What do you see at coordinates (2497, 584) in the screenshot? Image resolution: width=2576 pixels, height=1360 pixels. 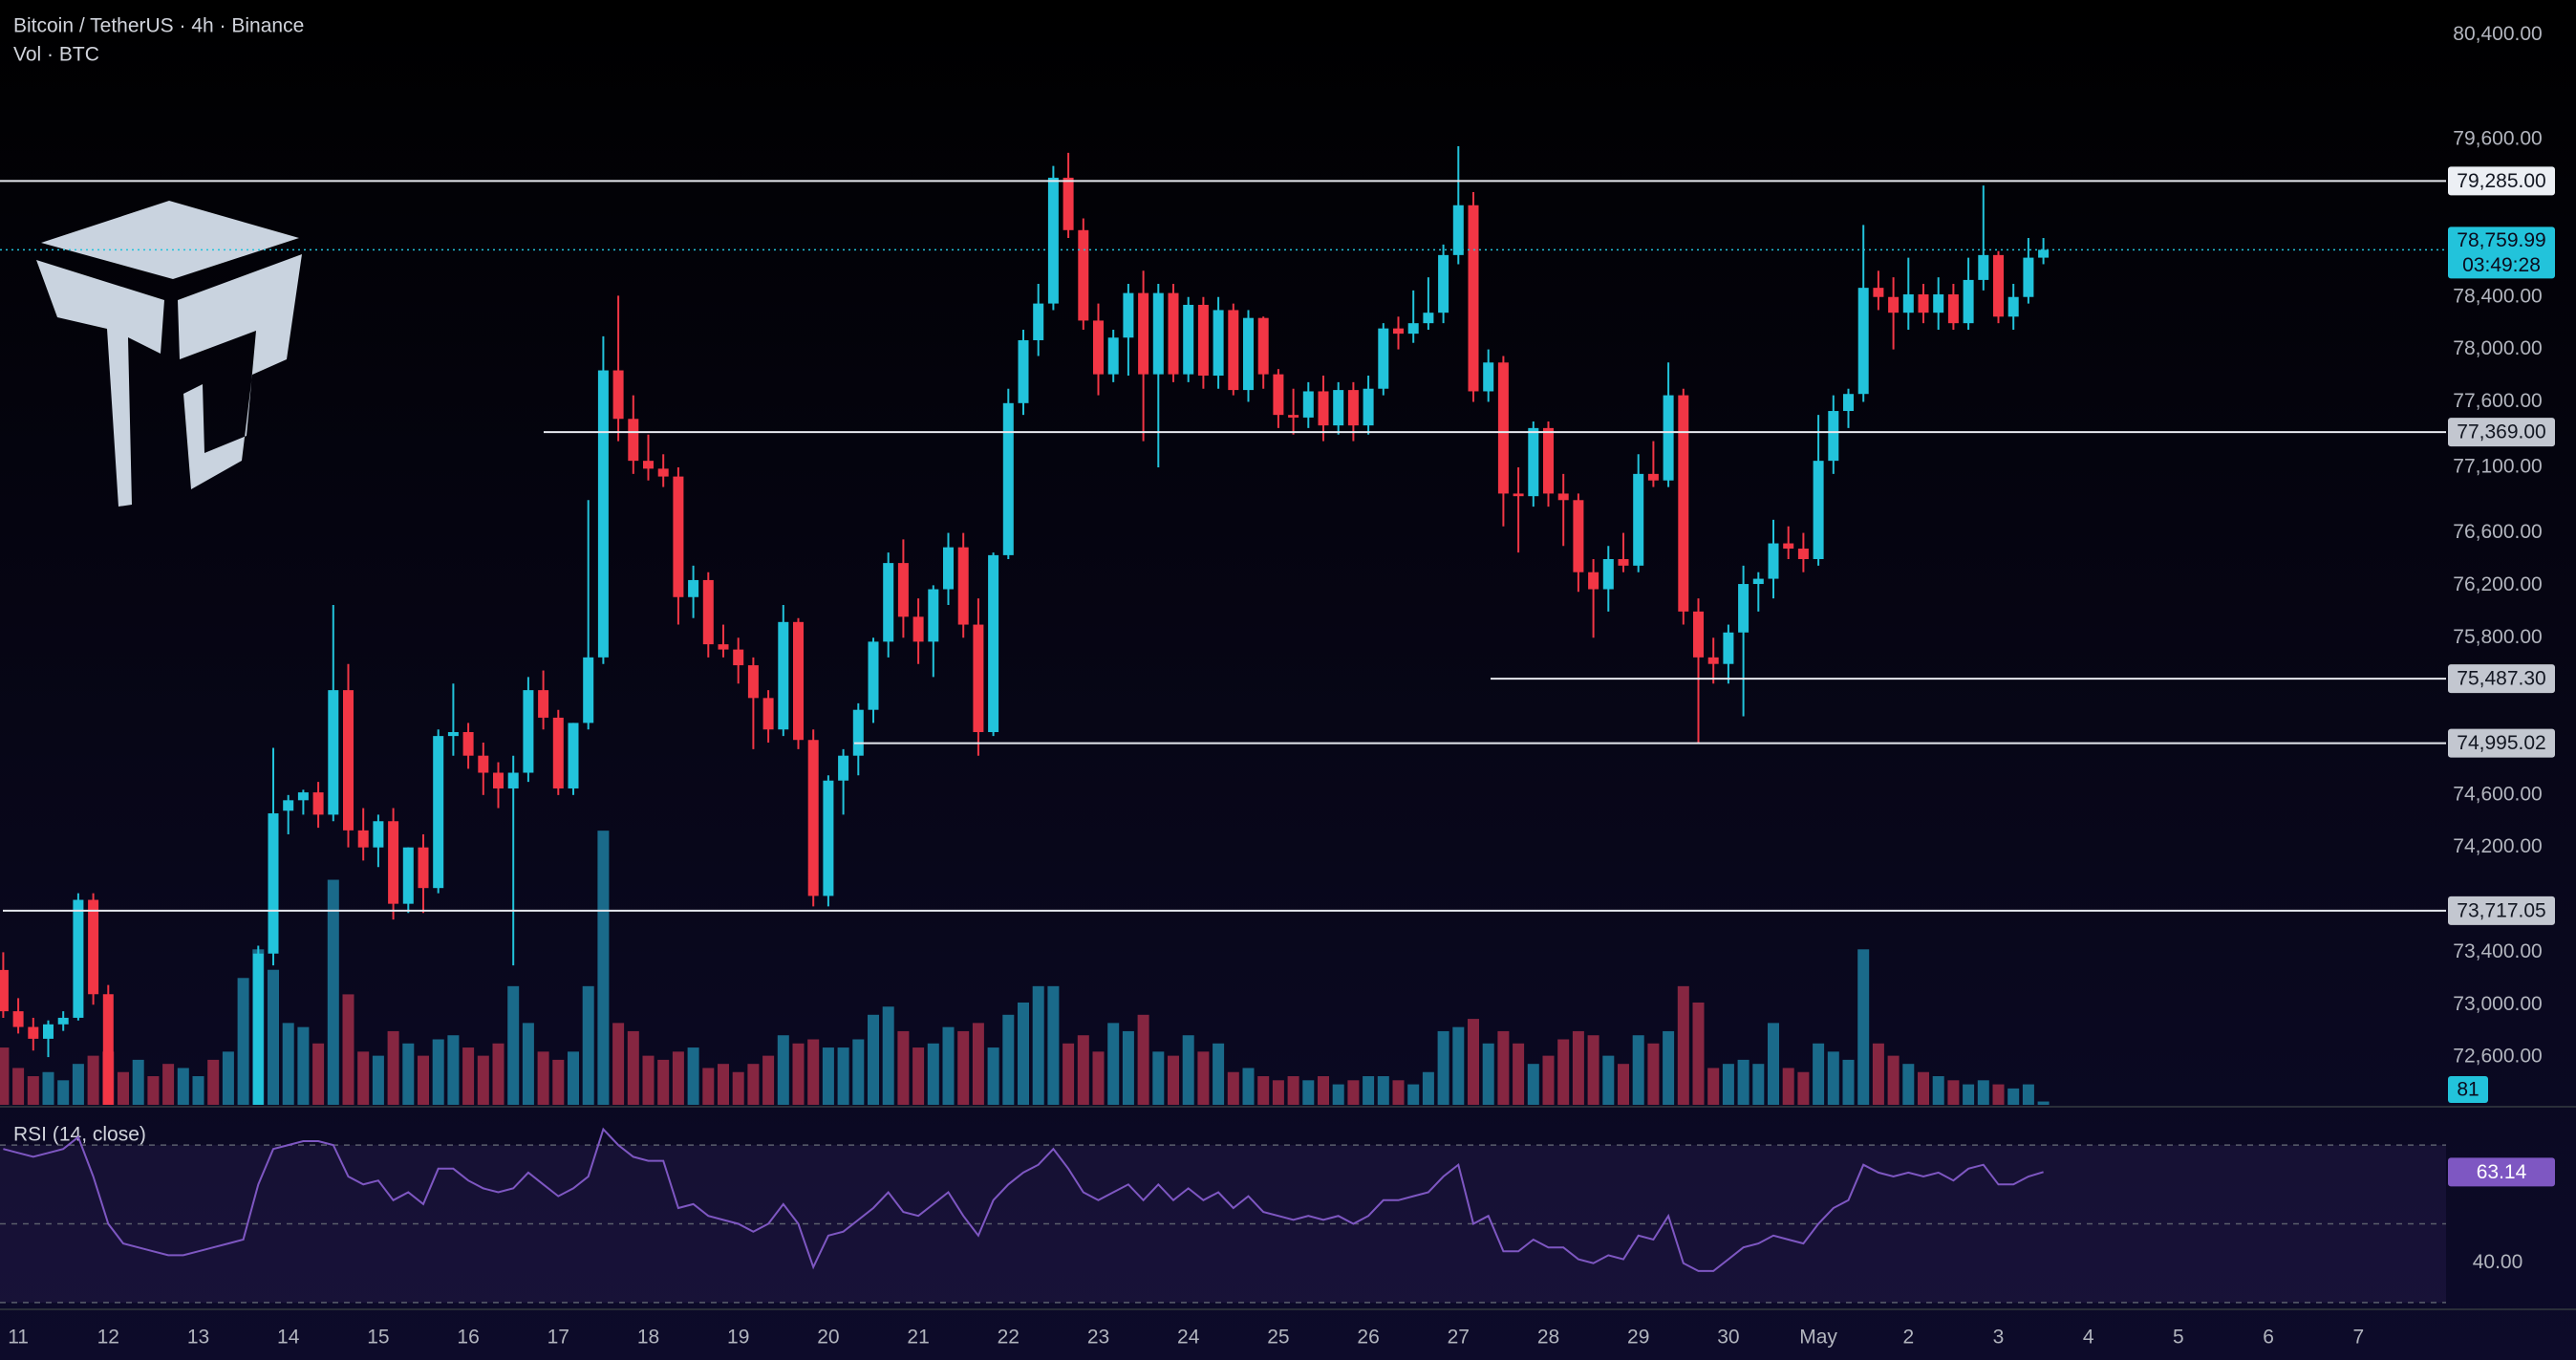 I see `y-tick-label: 76,200.00` at bounding box center [2497, 584].